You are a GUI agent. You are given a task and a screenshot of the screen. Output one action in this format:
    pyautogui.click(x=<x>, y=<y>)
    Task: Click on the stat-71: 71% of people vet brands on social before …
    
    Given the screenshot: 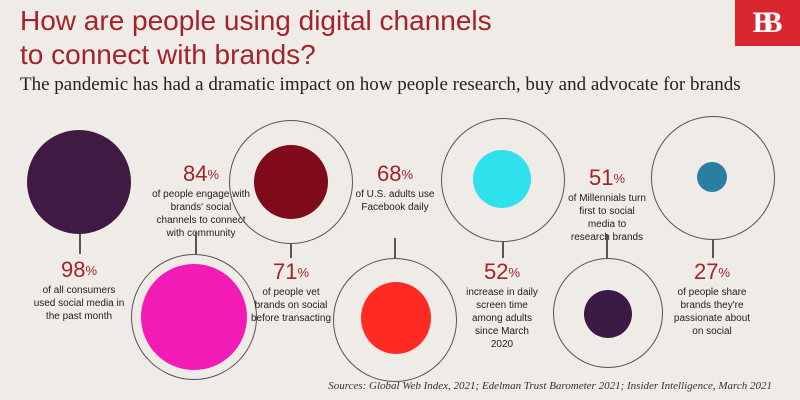 What is the action you would take?
    pyautogui.click(x=291, y=292)
    